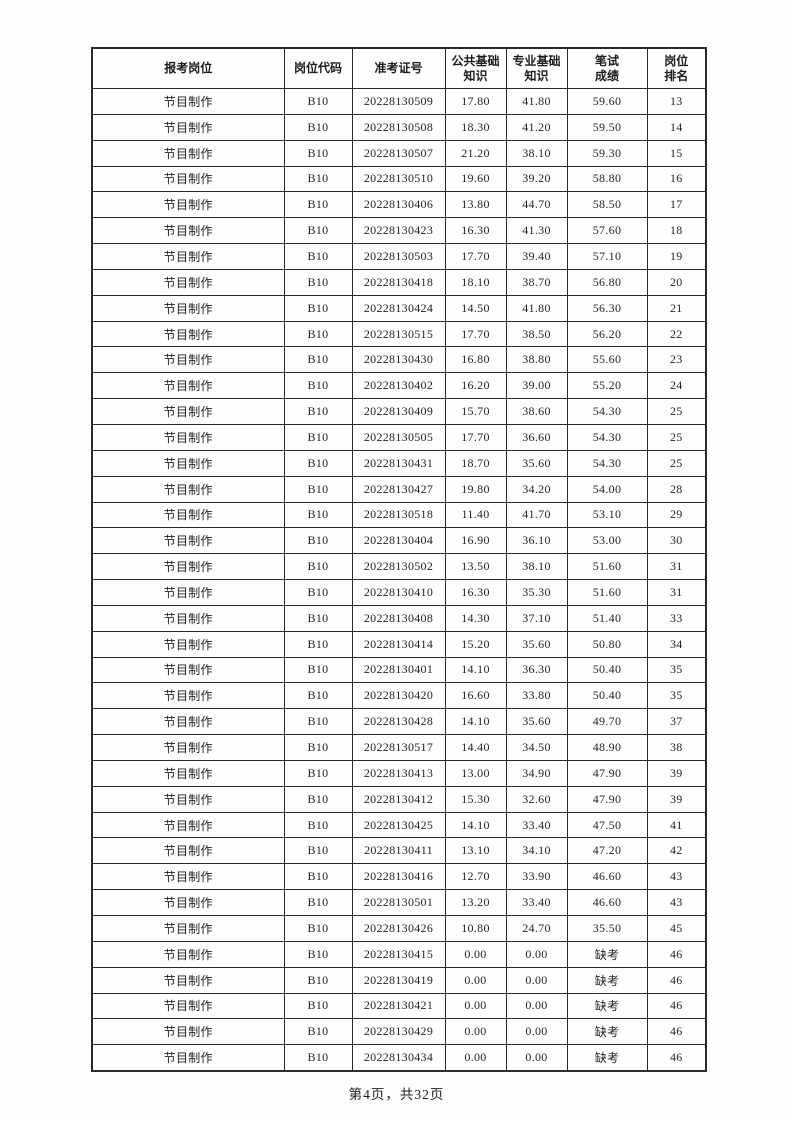 Image resolution: width=793 pixels, height=1121 pixels. Describe the element at coordinates (536, 515) in the screenshot. I see `cell-major-basic-score: 41.70` at that location.